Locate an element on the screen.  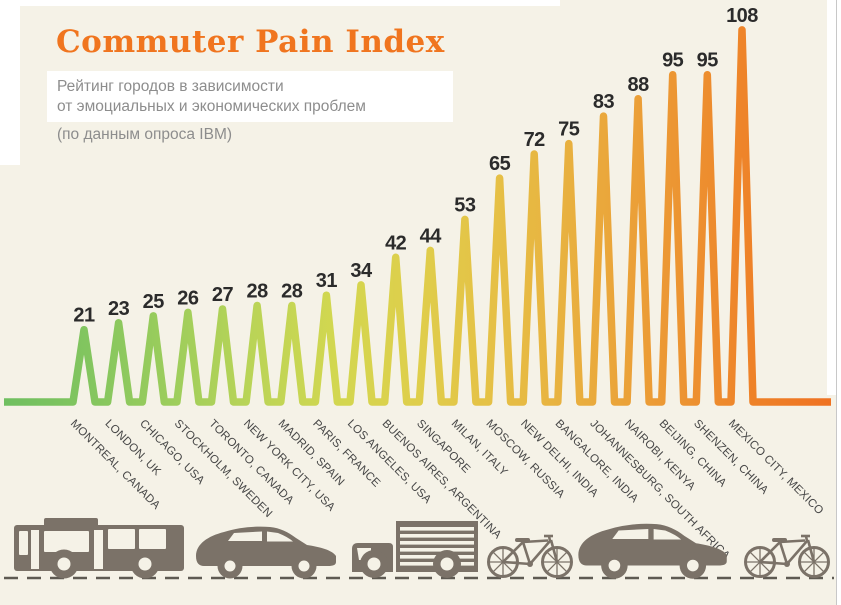
subtitle-line: от эмоциальных и экономических проблем is located at coordinates (211, 106).